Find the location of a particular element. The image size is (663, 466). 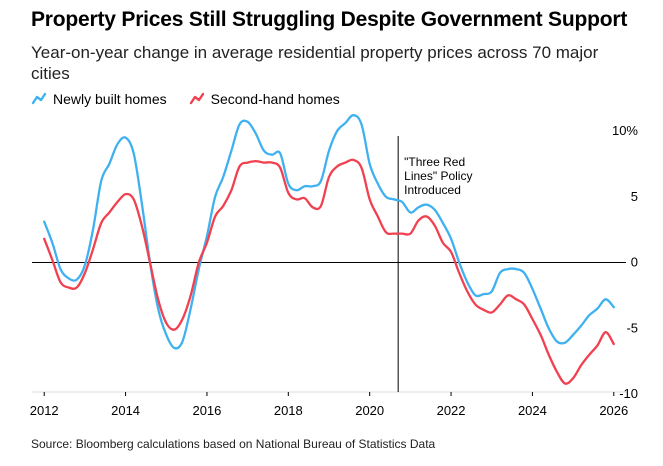

legend-item-second-hand: Second-hand homes is located at coordinates (264, 99).